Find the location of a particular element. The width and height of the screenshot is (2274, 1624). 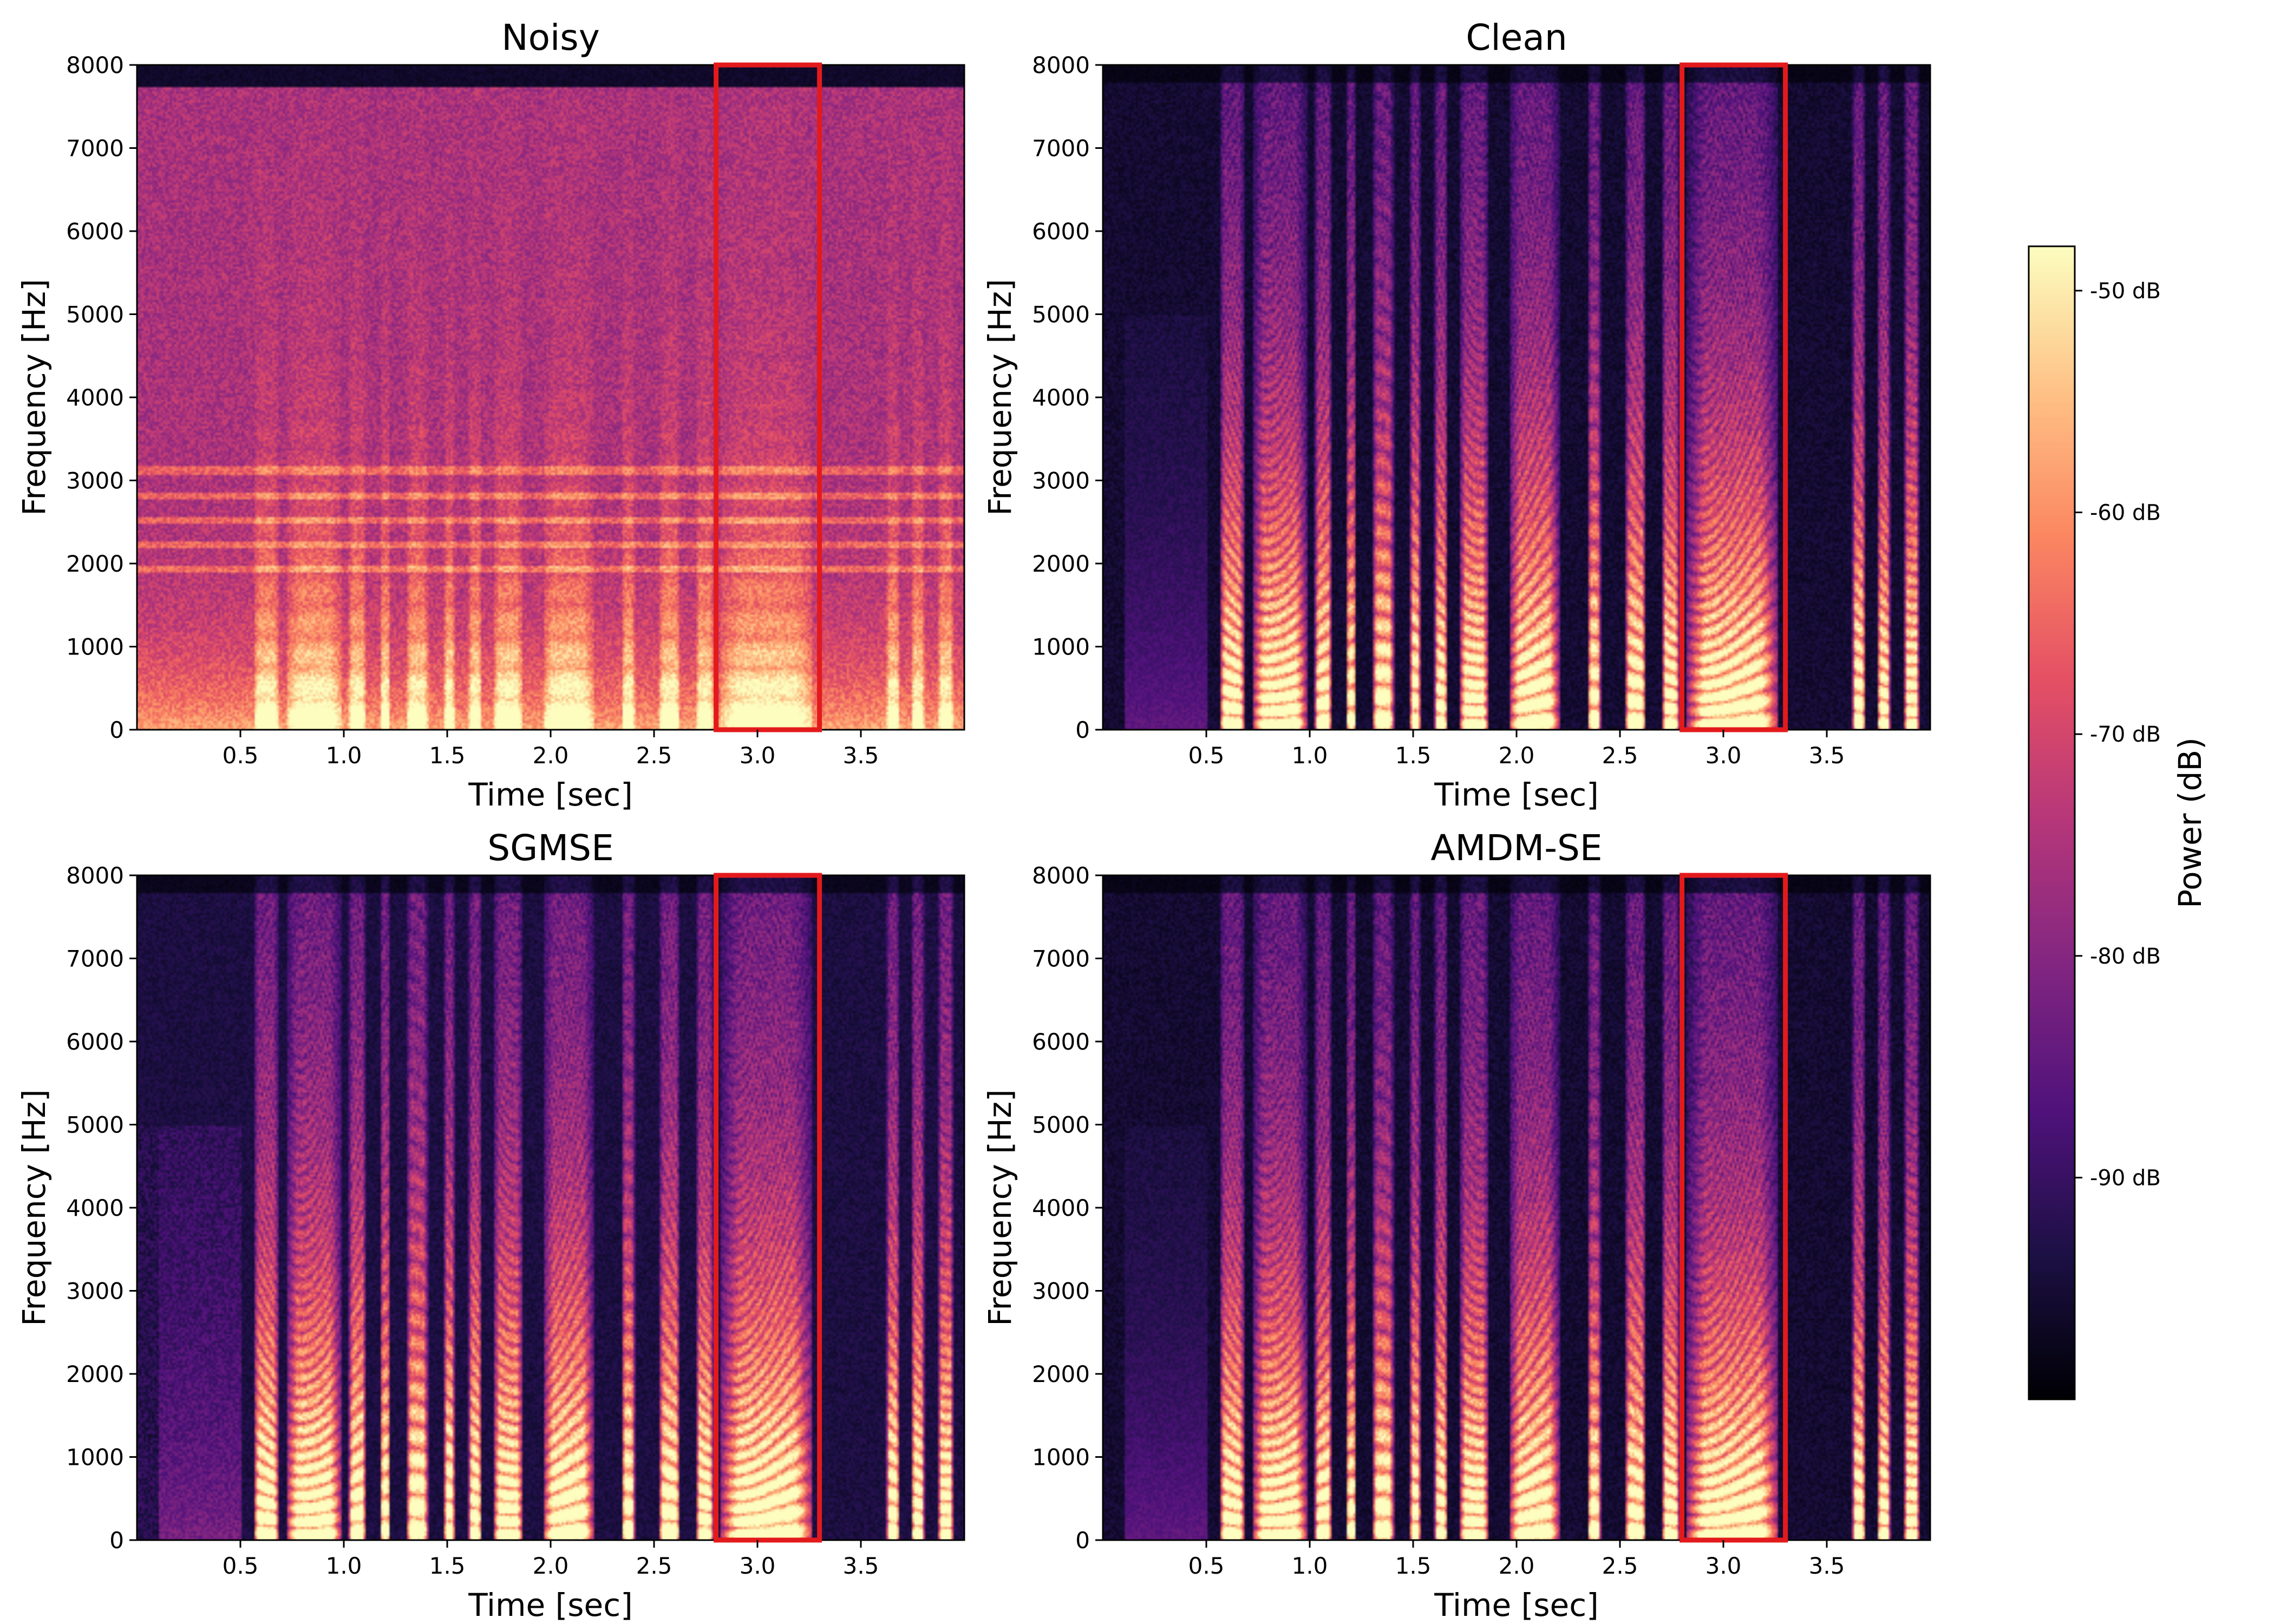

colorbar-label: Power (dB) is located at coordinates (2190, 822).